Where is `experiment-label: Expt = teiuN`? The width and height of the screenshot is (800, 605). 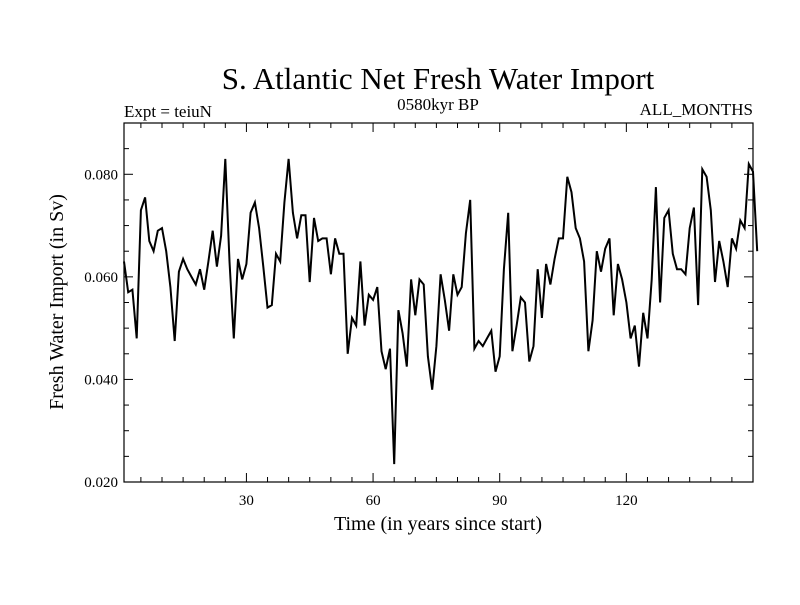
experiment-label: Expt = teiuN is located at coordinates (168, 111).